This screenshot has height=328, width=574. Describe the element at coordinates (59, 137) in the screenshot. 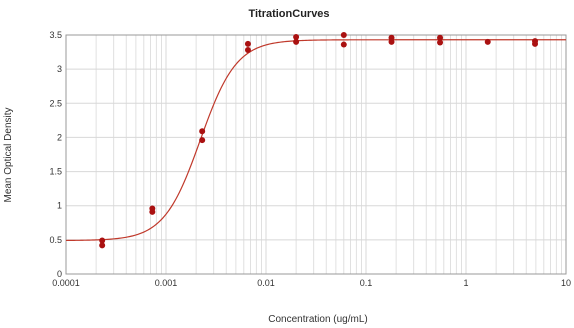

I see `y-tick-label: 2` at that location.